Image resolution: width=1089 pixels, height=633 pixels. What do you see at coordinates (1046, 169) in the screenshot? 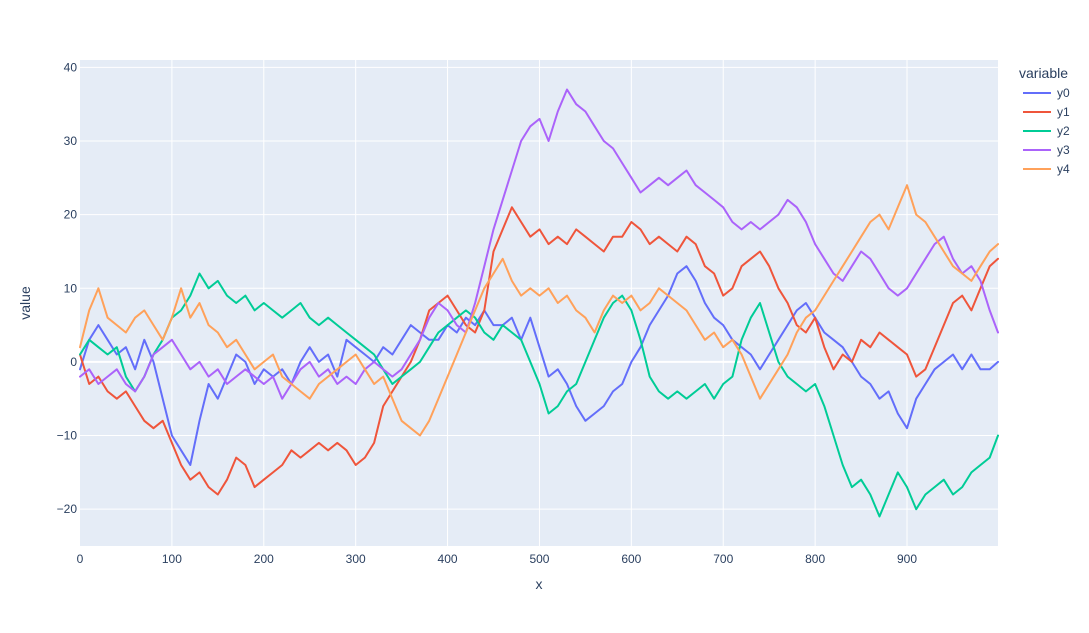
I see `legend-item-y4: y4` at bounding box center [1046, 169].